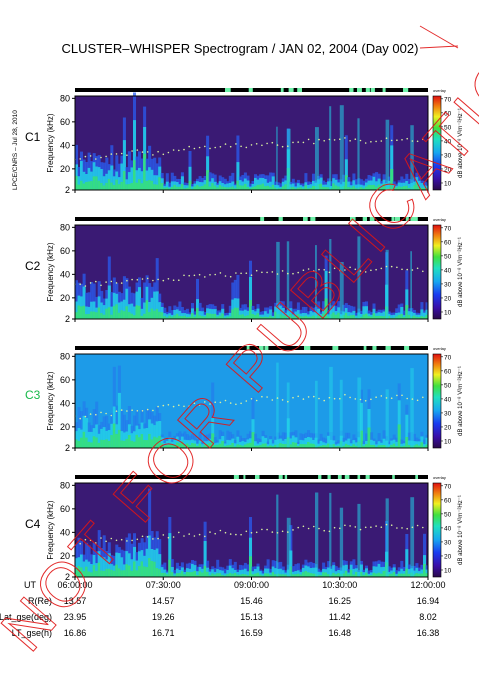  Describe the element at coordinates (448, 99) in the screenshot. I see `colorbar-tick-label: 70` at that location.